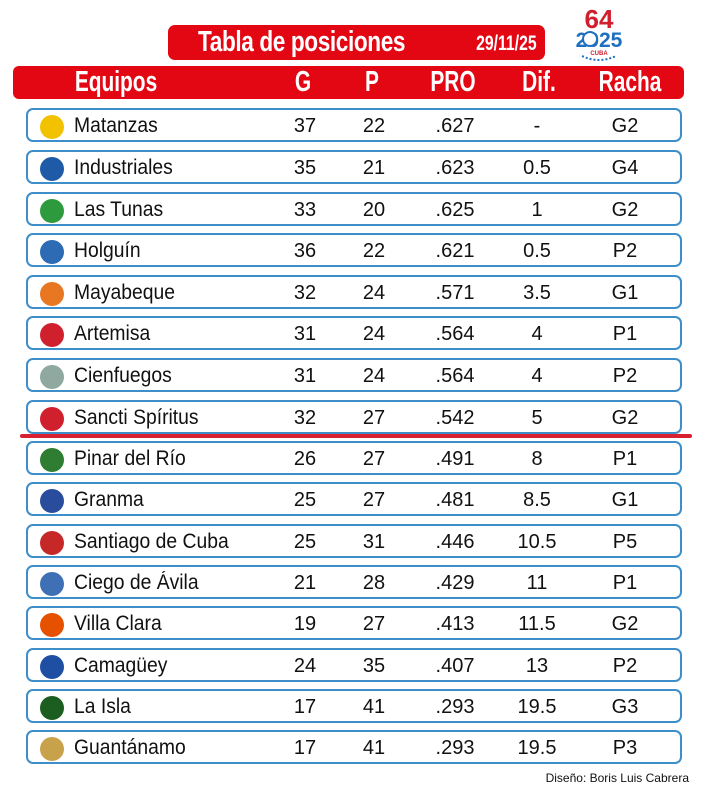  What do you see at coordinates (102, 706) in the screenshot?
I see `team-name: La Isla` at bounding box center [102, 706].